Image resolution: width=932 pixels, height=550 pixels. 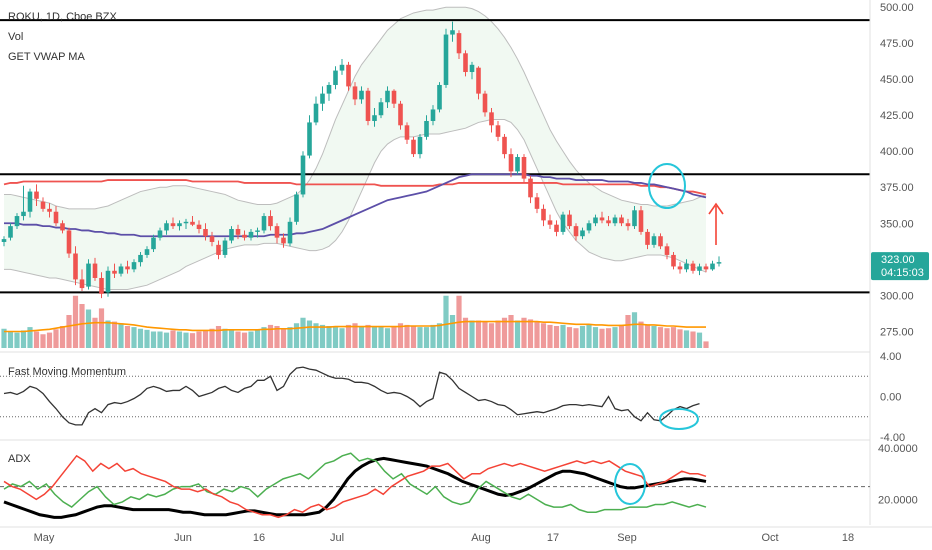 I want to click on time-axis: May Jun 16 Jul Aug 17 Sep Oct 18, so click(x=466, y=535).